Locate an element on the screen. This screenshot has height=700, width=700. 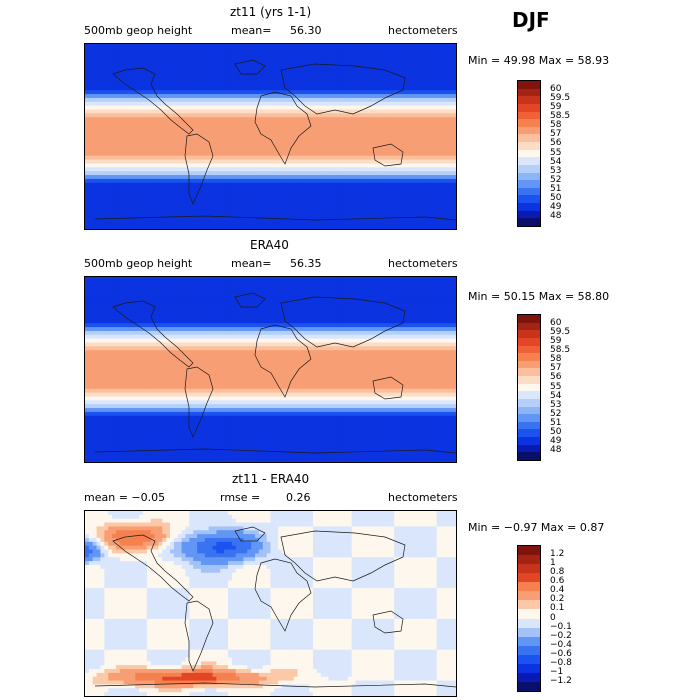
panel-1-stat-value: 56.30 is located at coordinates (306, 30).